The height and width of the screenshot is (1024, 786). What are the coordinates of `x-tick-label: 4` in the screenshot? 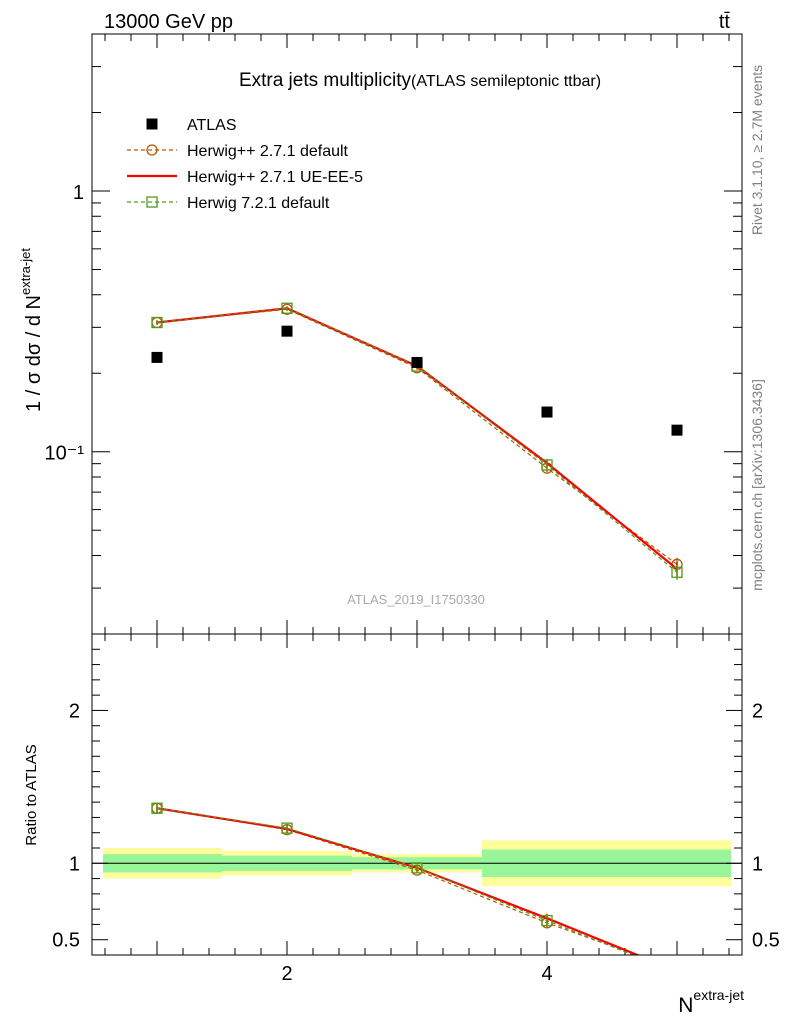 It's located at (546, 974).